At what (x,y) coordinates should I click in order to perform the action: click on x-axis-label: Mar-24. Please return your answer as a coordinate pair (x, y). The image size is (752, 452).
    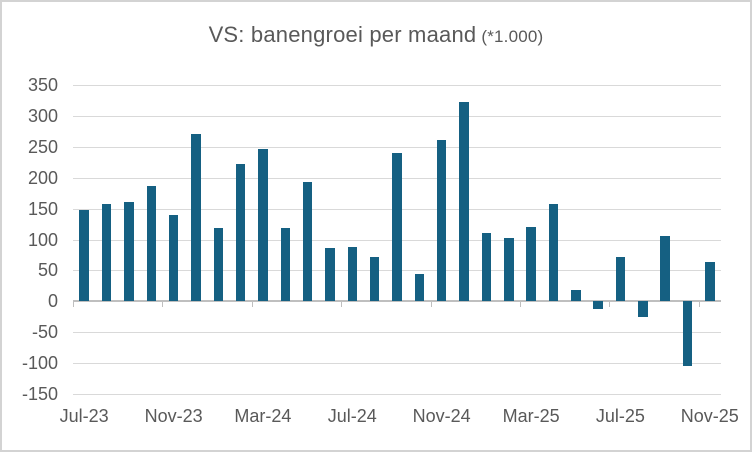
    Looking at the image, I should click on (263, 416).